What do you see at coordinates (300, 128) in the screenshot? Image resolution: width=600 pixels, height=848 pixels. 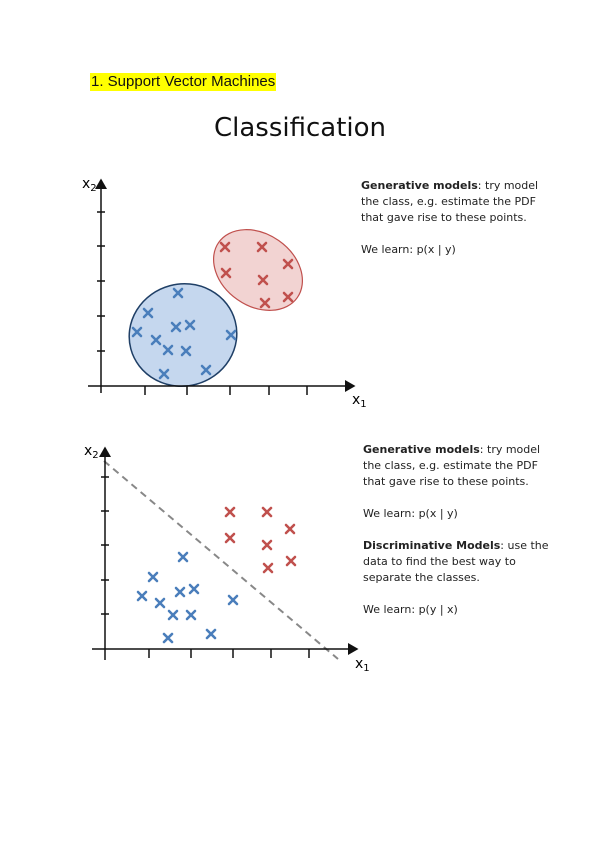 I see `slide-title: Classification` at bounding box center [300, 128].